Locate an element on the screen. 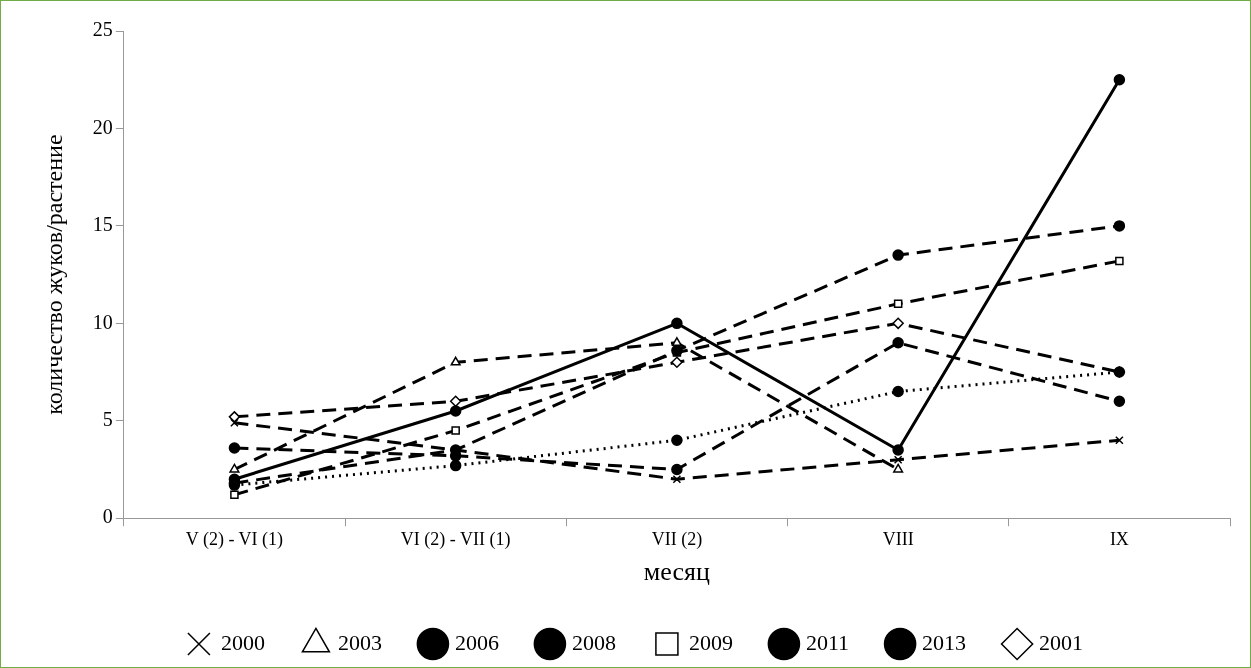  legend-label: 2003 is located at coordinates (359, 642).